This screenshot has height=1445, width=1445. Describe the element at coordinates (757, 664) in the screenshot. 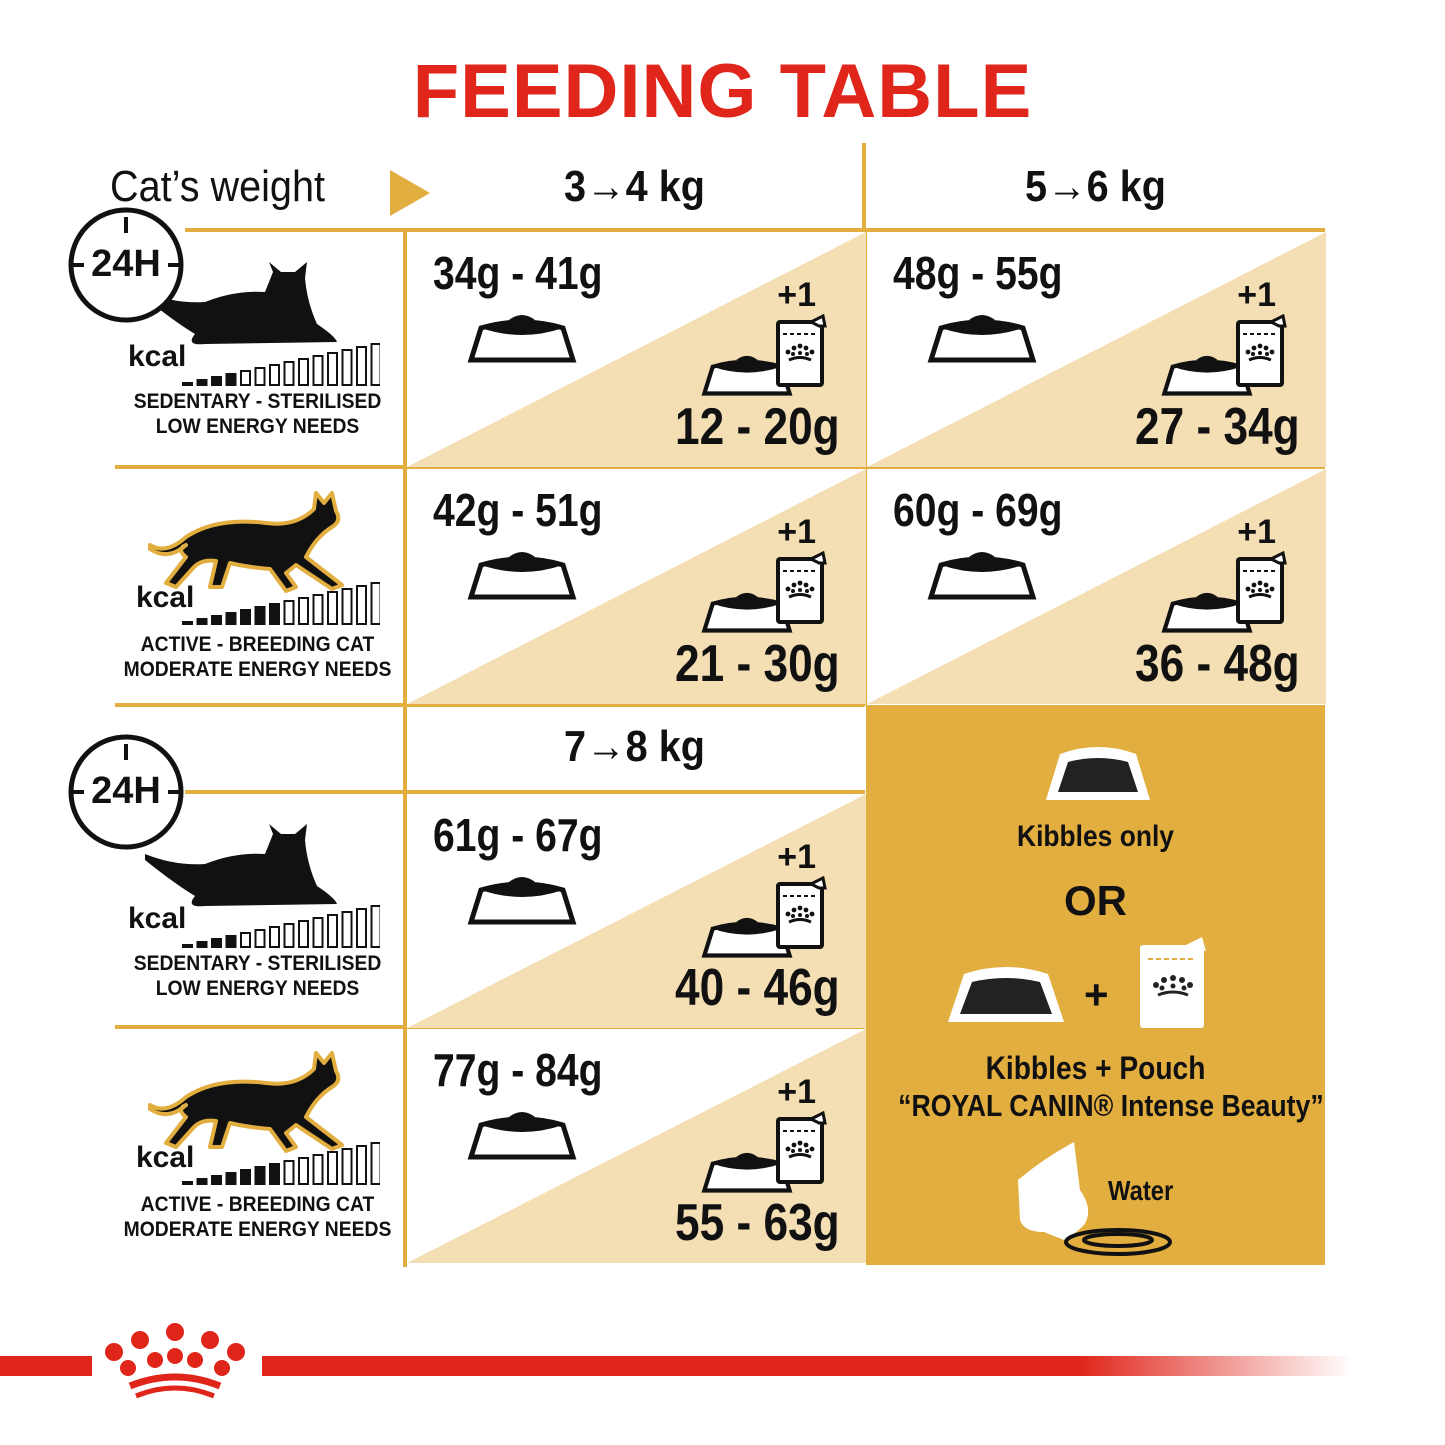

I see `kibbles-with-pouch-amount: 21 - 30g` at that location.